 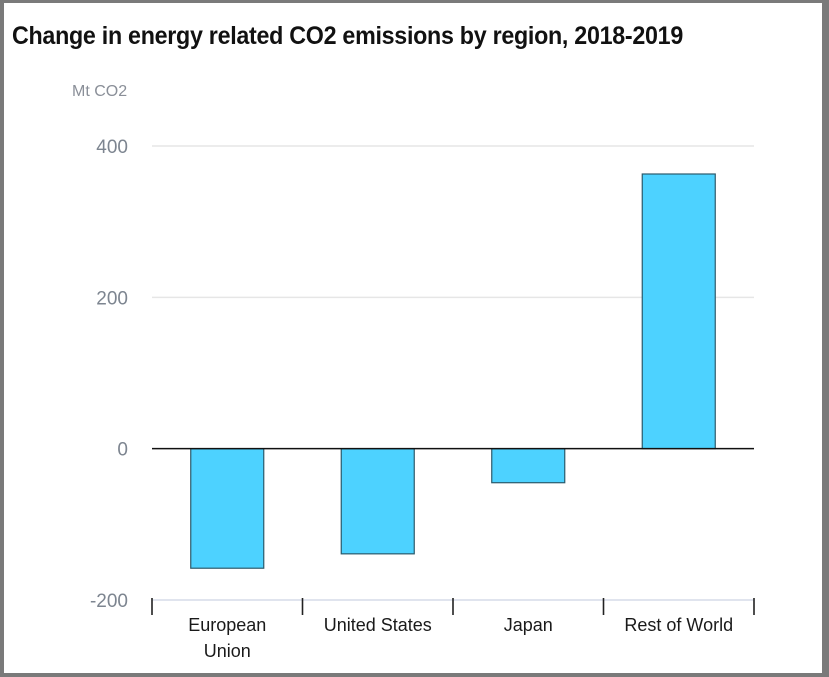 I want to click on y-tick-label: -200, so click(x=109, y=601).